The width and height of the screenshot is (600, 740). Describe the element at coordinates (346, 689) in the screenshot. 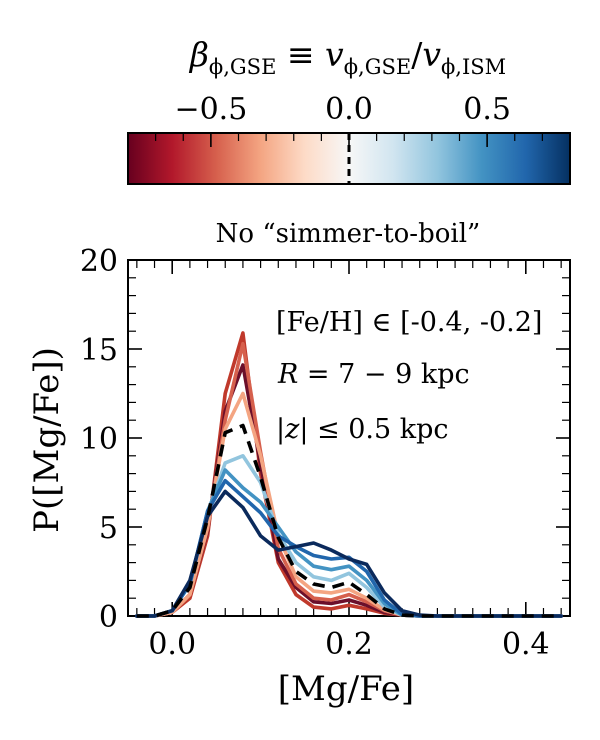

I see `x-axis-label: [Mg/Fe]` at that location.